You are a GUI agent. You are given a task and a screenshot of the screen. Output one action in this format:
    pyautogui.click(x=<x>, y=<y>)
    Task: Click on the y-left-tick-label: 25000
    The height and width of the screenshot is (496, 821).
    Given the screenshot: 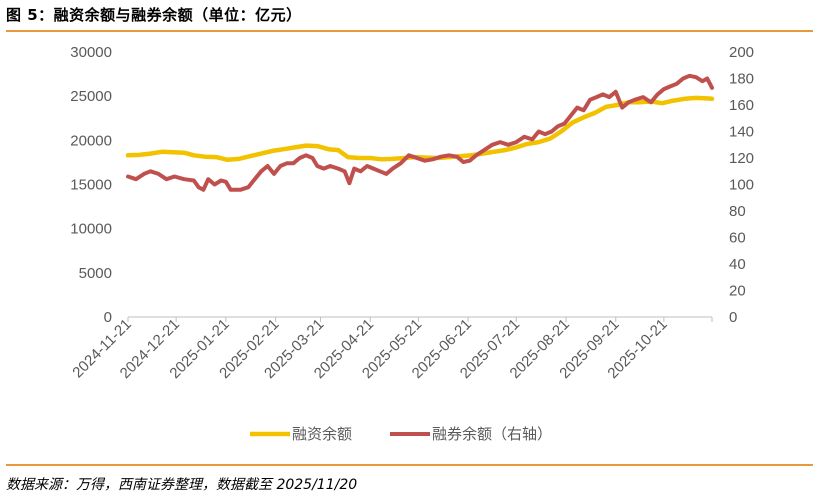 What is the action you would take?
    pyautogui.click(x=91, y=96)
    